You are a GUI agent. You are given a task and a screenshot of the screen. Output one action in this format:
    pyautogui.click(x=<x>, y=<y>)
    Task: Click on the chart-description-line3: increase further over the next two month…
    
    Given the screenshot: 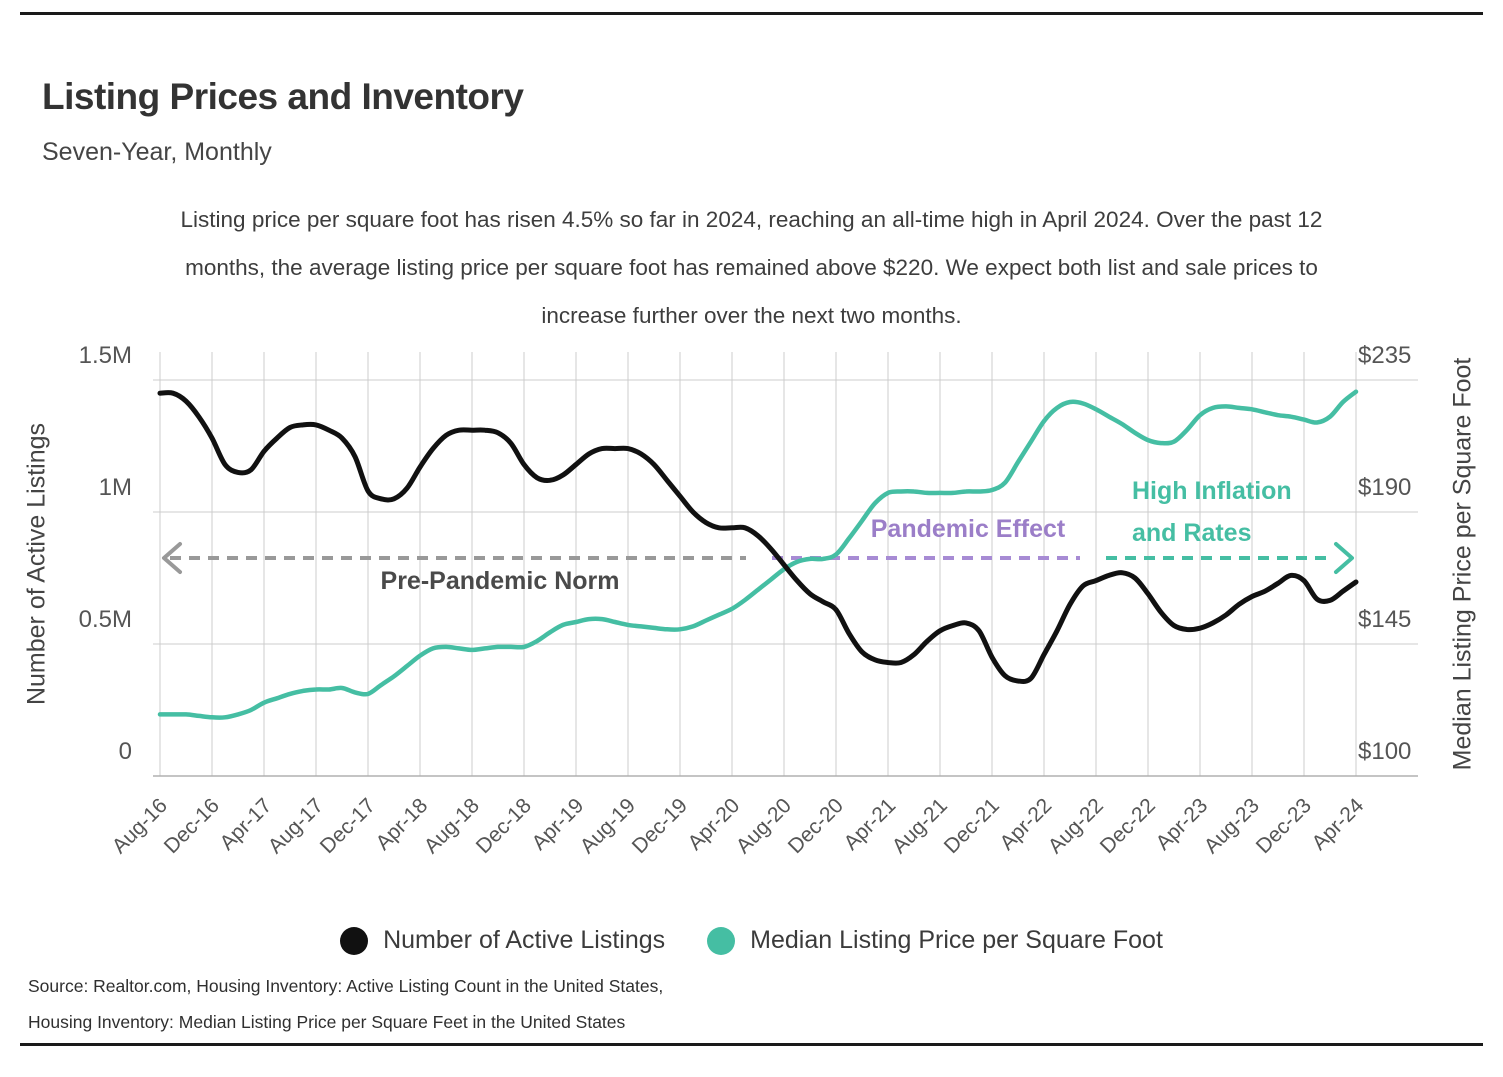 What is the action you would take?
    pyautogui.click(x=751, y=315)
    